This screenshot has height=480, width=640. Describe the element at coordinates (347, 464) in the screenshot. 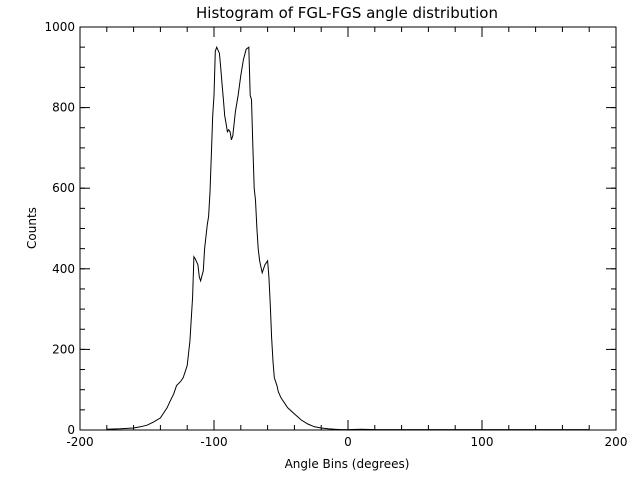

I see `x-axis-title: Angle Bins (degrees)` at that location.